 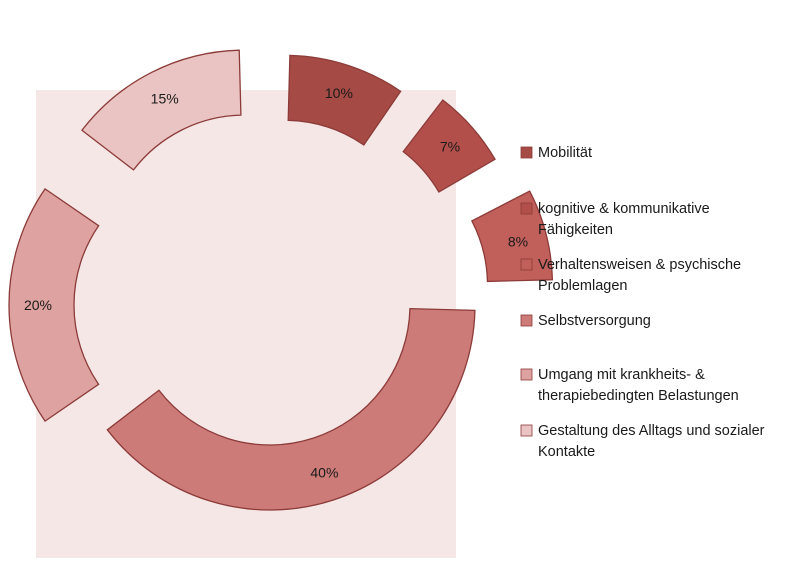 I want to click on data-label-3: 8%, so click(x=518, y=241).